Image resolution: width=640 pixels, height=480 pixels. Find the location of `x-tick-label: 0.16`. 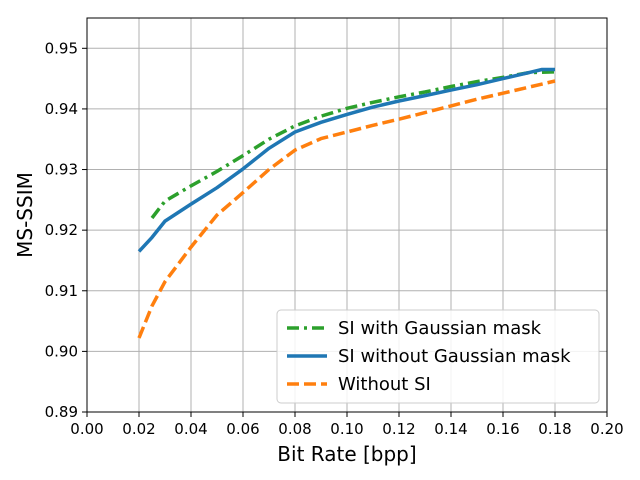

x-tick-label: 0.16 is located at coordinates (502, 429).